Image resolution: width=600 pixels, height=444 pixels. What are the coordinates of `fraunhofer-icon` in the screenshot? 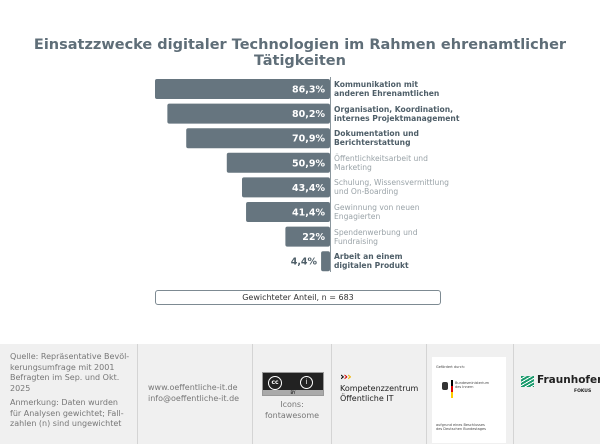 It's located at (527, 381).